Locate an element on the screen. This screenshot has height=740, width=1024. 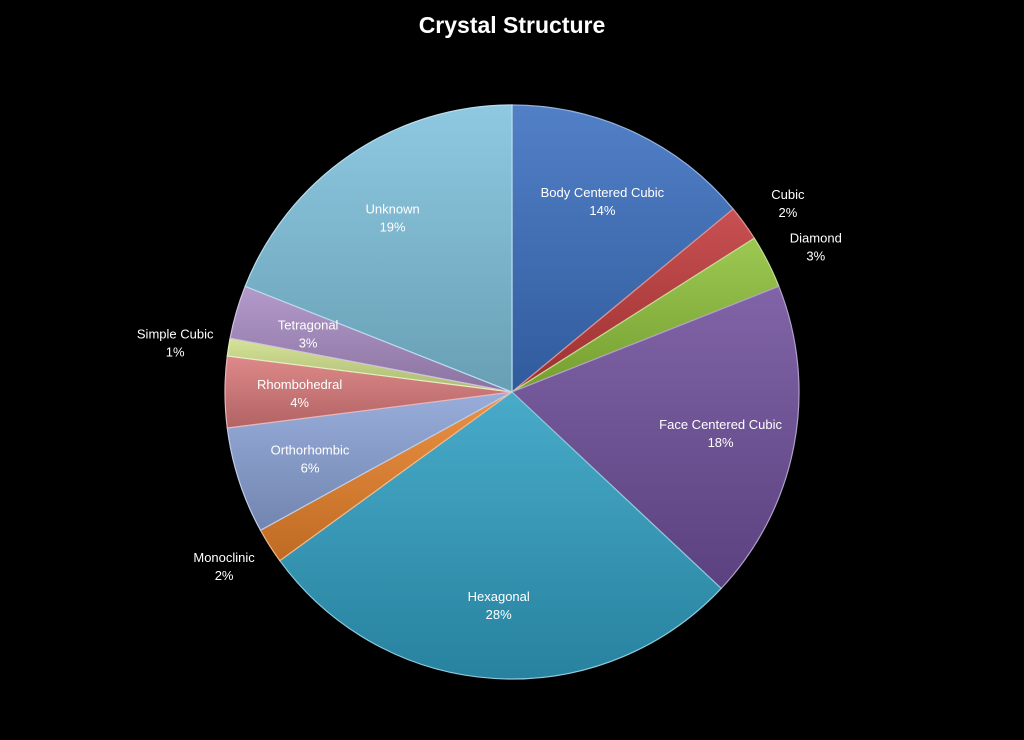
slice-label-diamond: Diamond 3% is located at coordinates (816, 246).